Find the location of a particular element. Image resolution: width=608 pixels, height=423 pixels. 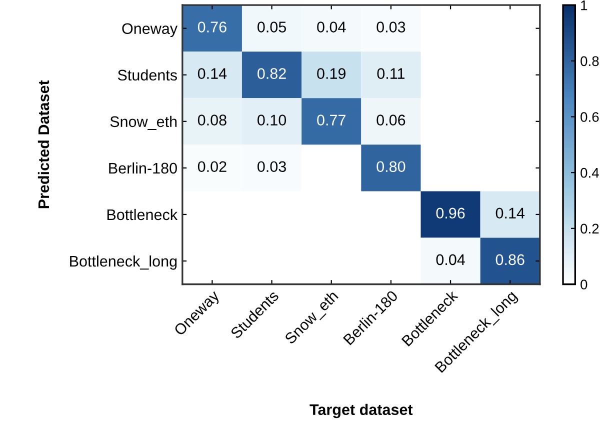

x-axis-title: Target dataset is located at coordinates (361, 411).